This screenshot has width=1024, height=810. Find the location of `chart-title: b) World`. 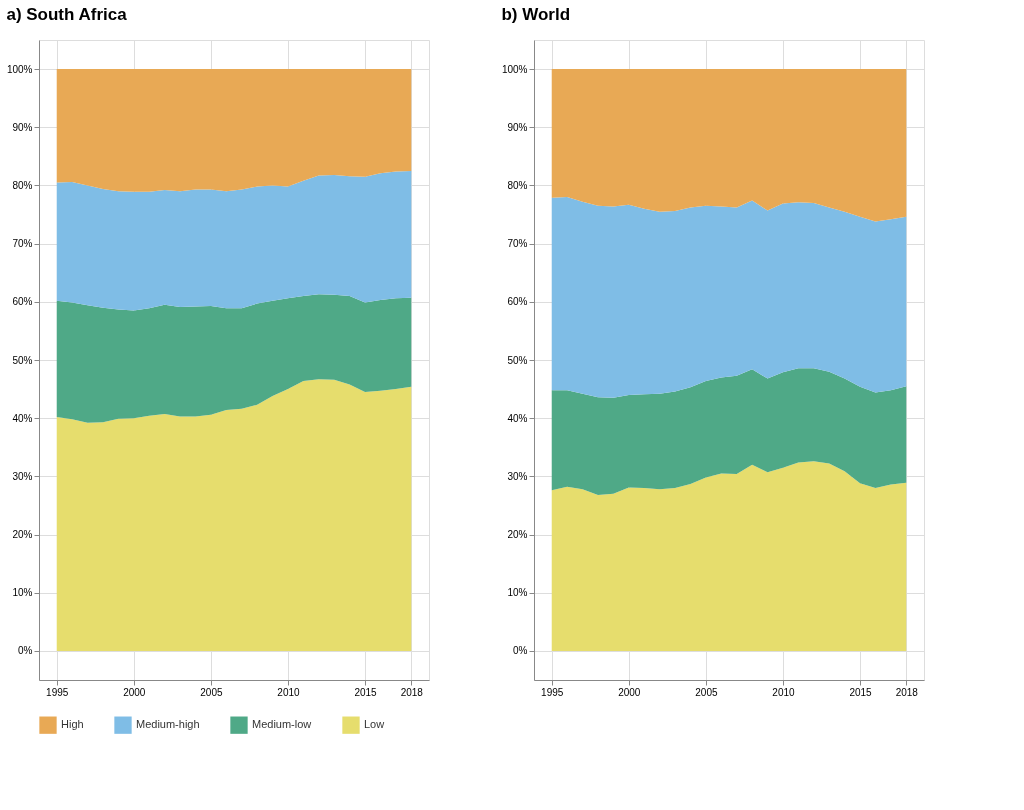

chart-title: b) World is located at coordinates (536, 14).